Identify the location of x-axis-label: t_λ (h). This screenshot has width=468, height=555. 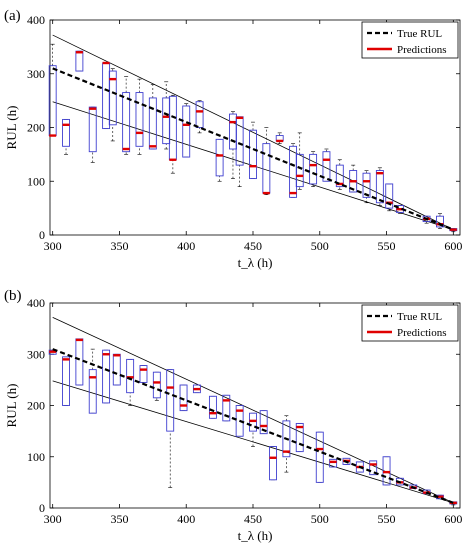
(255, 262).